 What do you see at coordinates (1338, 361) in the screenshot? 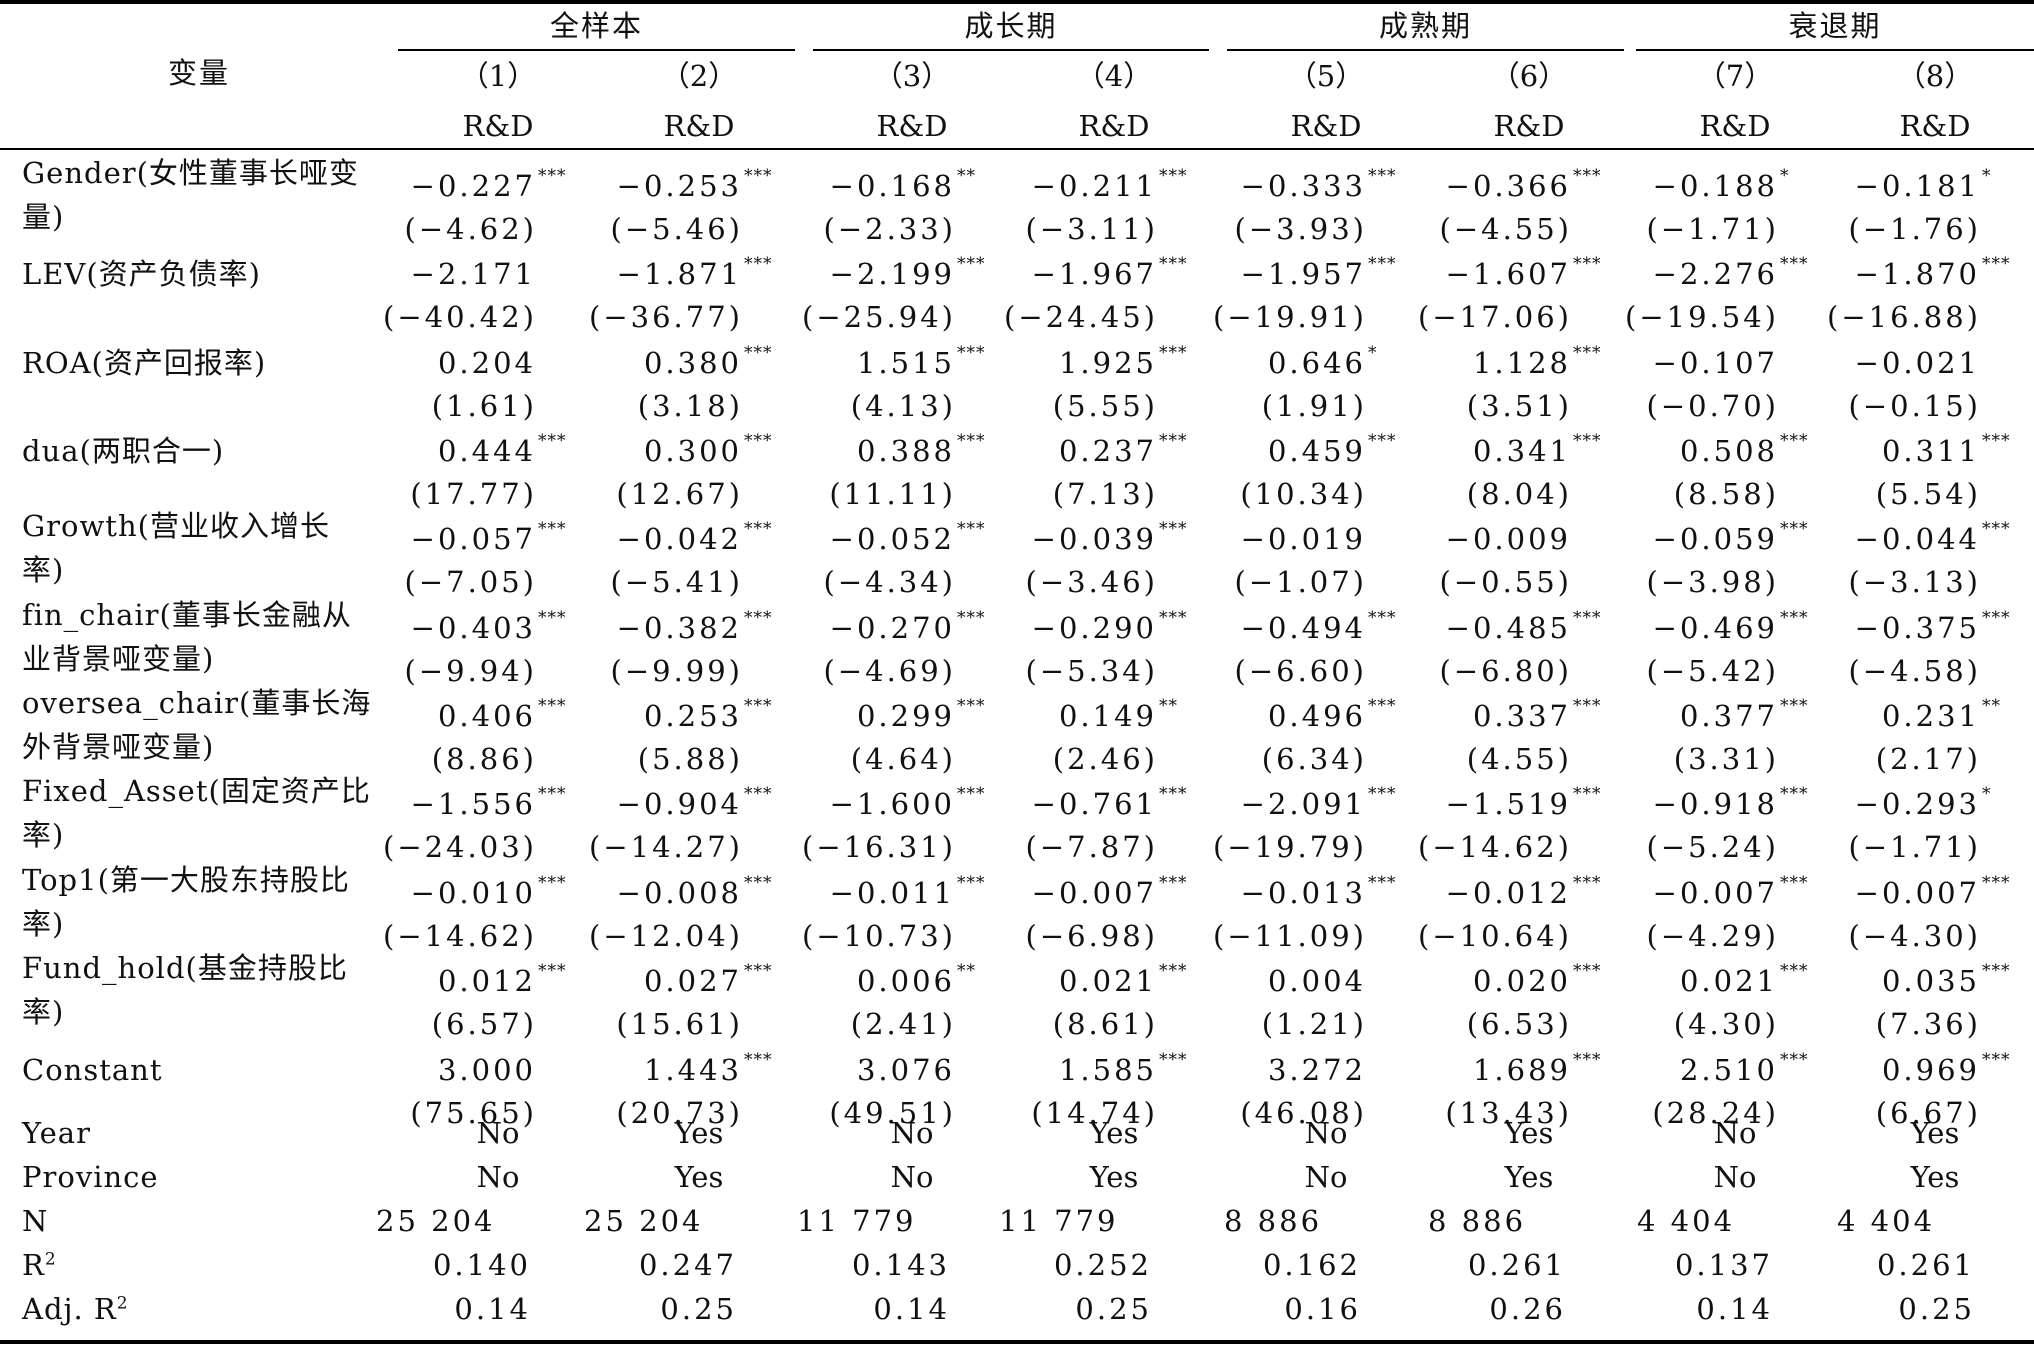
I see `coef-cell: 0.646 *` at bounding box center [1338, 361].